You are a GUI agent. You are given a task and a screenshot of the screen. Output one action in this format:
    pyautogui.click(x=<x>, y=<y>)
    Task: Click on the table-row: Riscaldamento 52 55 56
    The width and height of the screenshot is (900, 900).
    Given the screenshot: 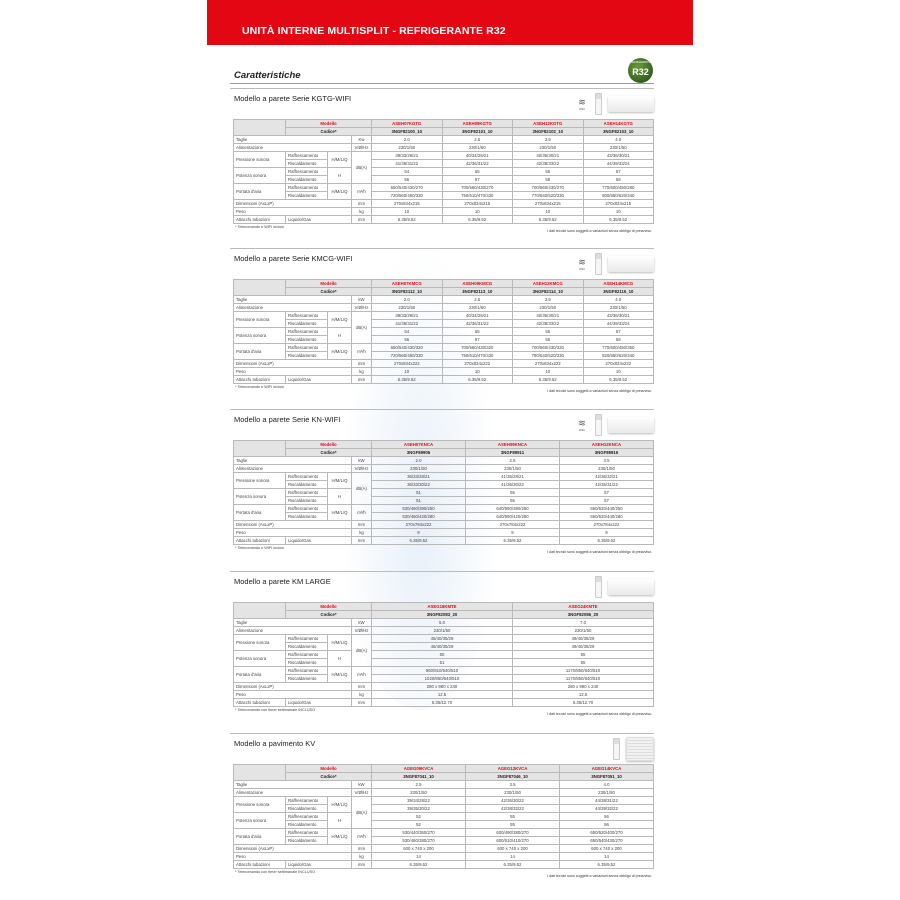 What is the action you would take?
    pyautogui.click(x=444, y=824)
    